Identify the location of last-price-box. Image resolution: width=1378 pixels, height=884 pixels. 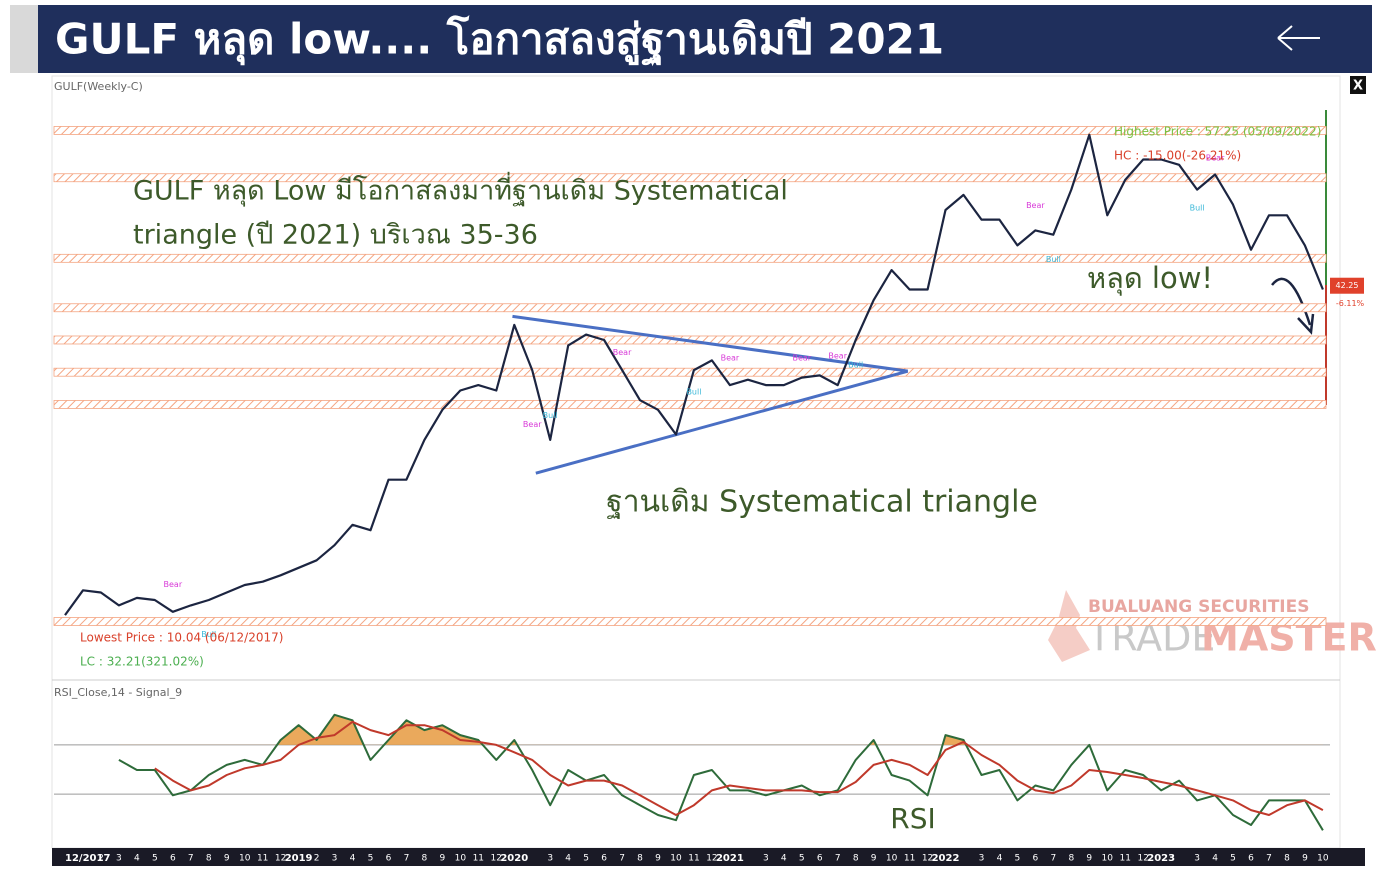
(1347, 285).